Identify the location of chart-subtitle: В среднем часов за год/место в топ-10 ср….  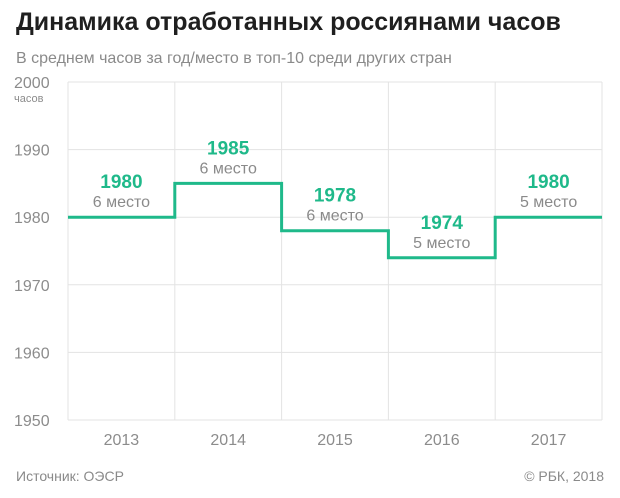
(234, 58).